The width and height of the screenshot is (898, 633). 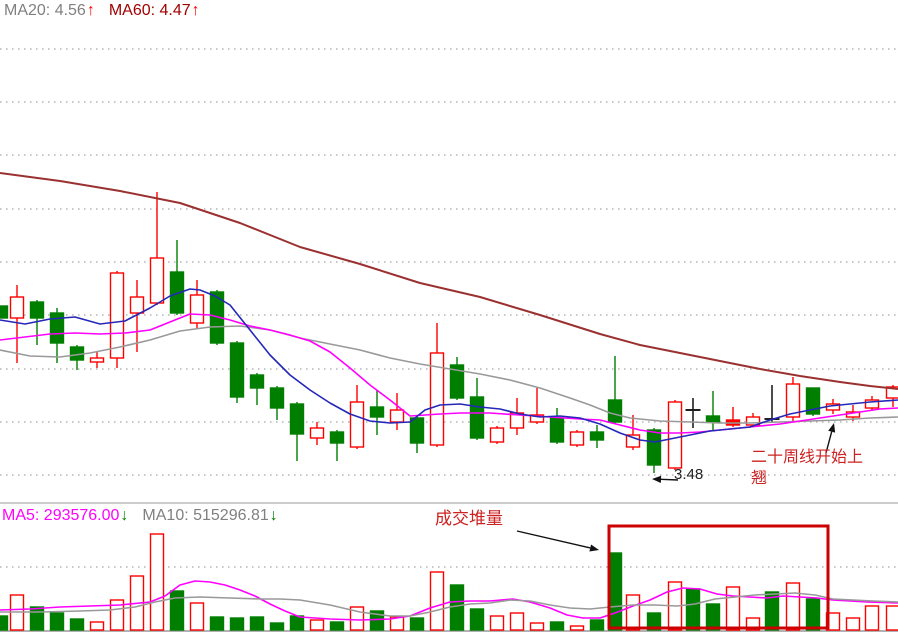 I want to click on volume-ma-layer, so click(x=449, y=600).